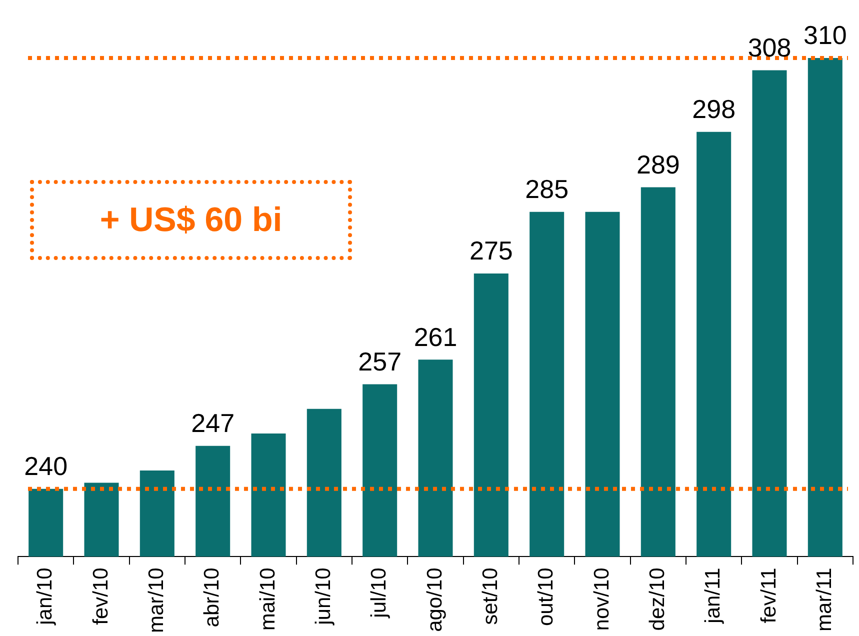 The image size is (859, 636). I want to click on annotation: + US$ 60 bi, so click(191, 220).